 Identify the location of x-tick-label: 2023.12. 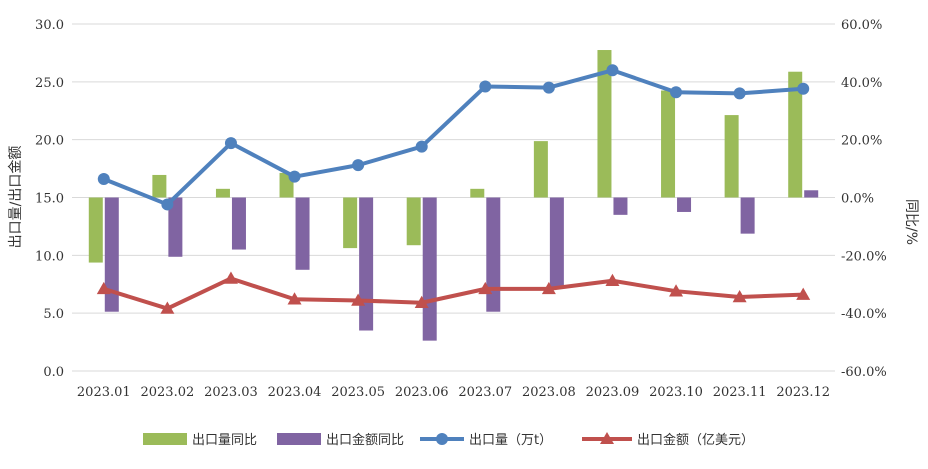
(803, 392).